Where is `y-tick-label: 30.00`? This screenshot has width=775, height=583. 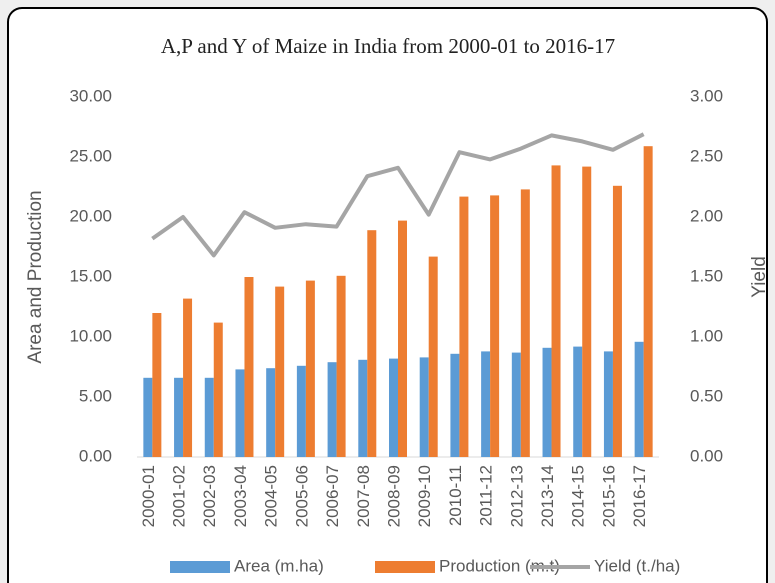
y-tick-label: 30.00 is located at coordinates (90, 95).